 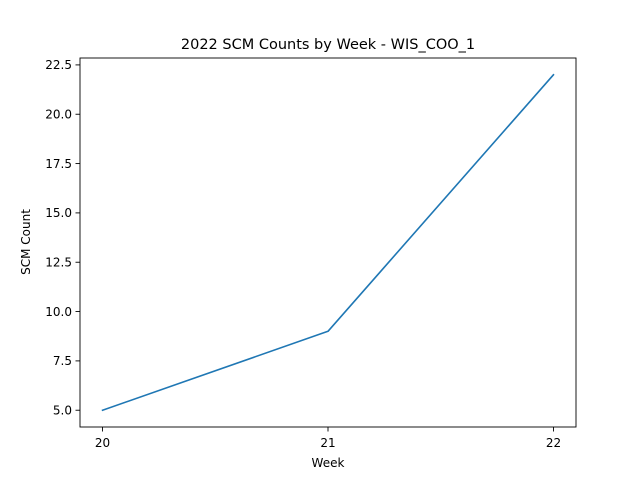 I want to click on x-tick-label: 20, so click(x=102, y=443).